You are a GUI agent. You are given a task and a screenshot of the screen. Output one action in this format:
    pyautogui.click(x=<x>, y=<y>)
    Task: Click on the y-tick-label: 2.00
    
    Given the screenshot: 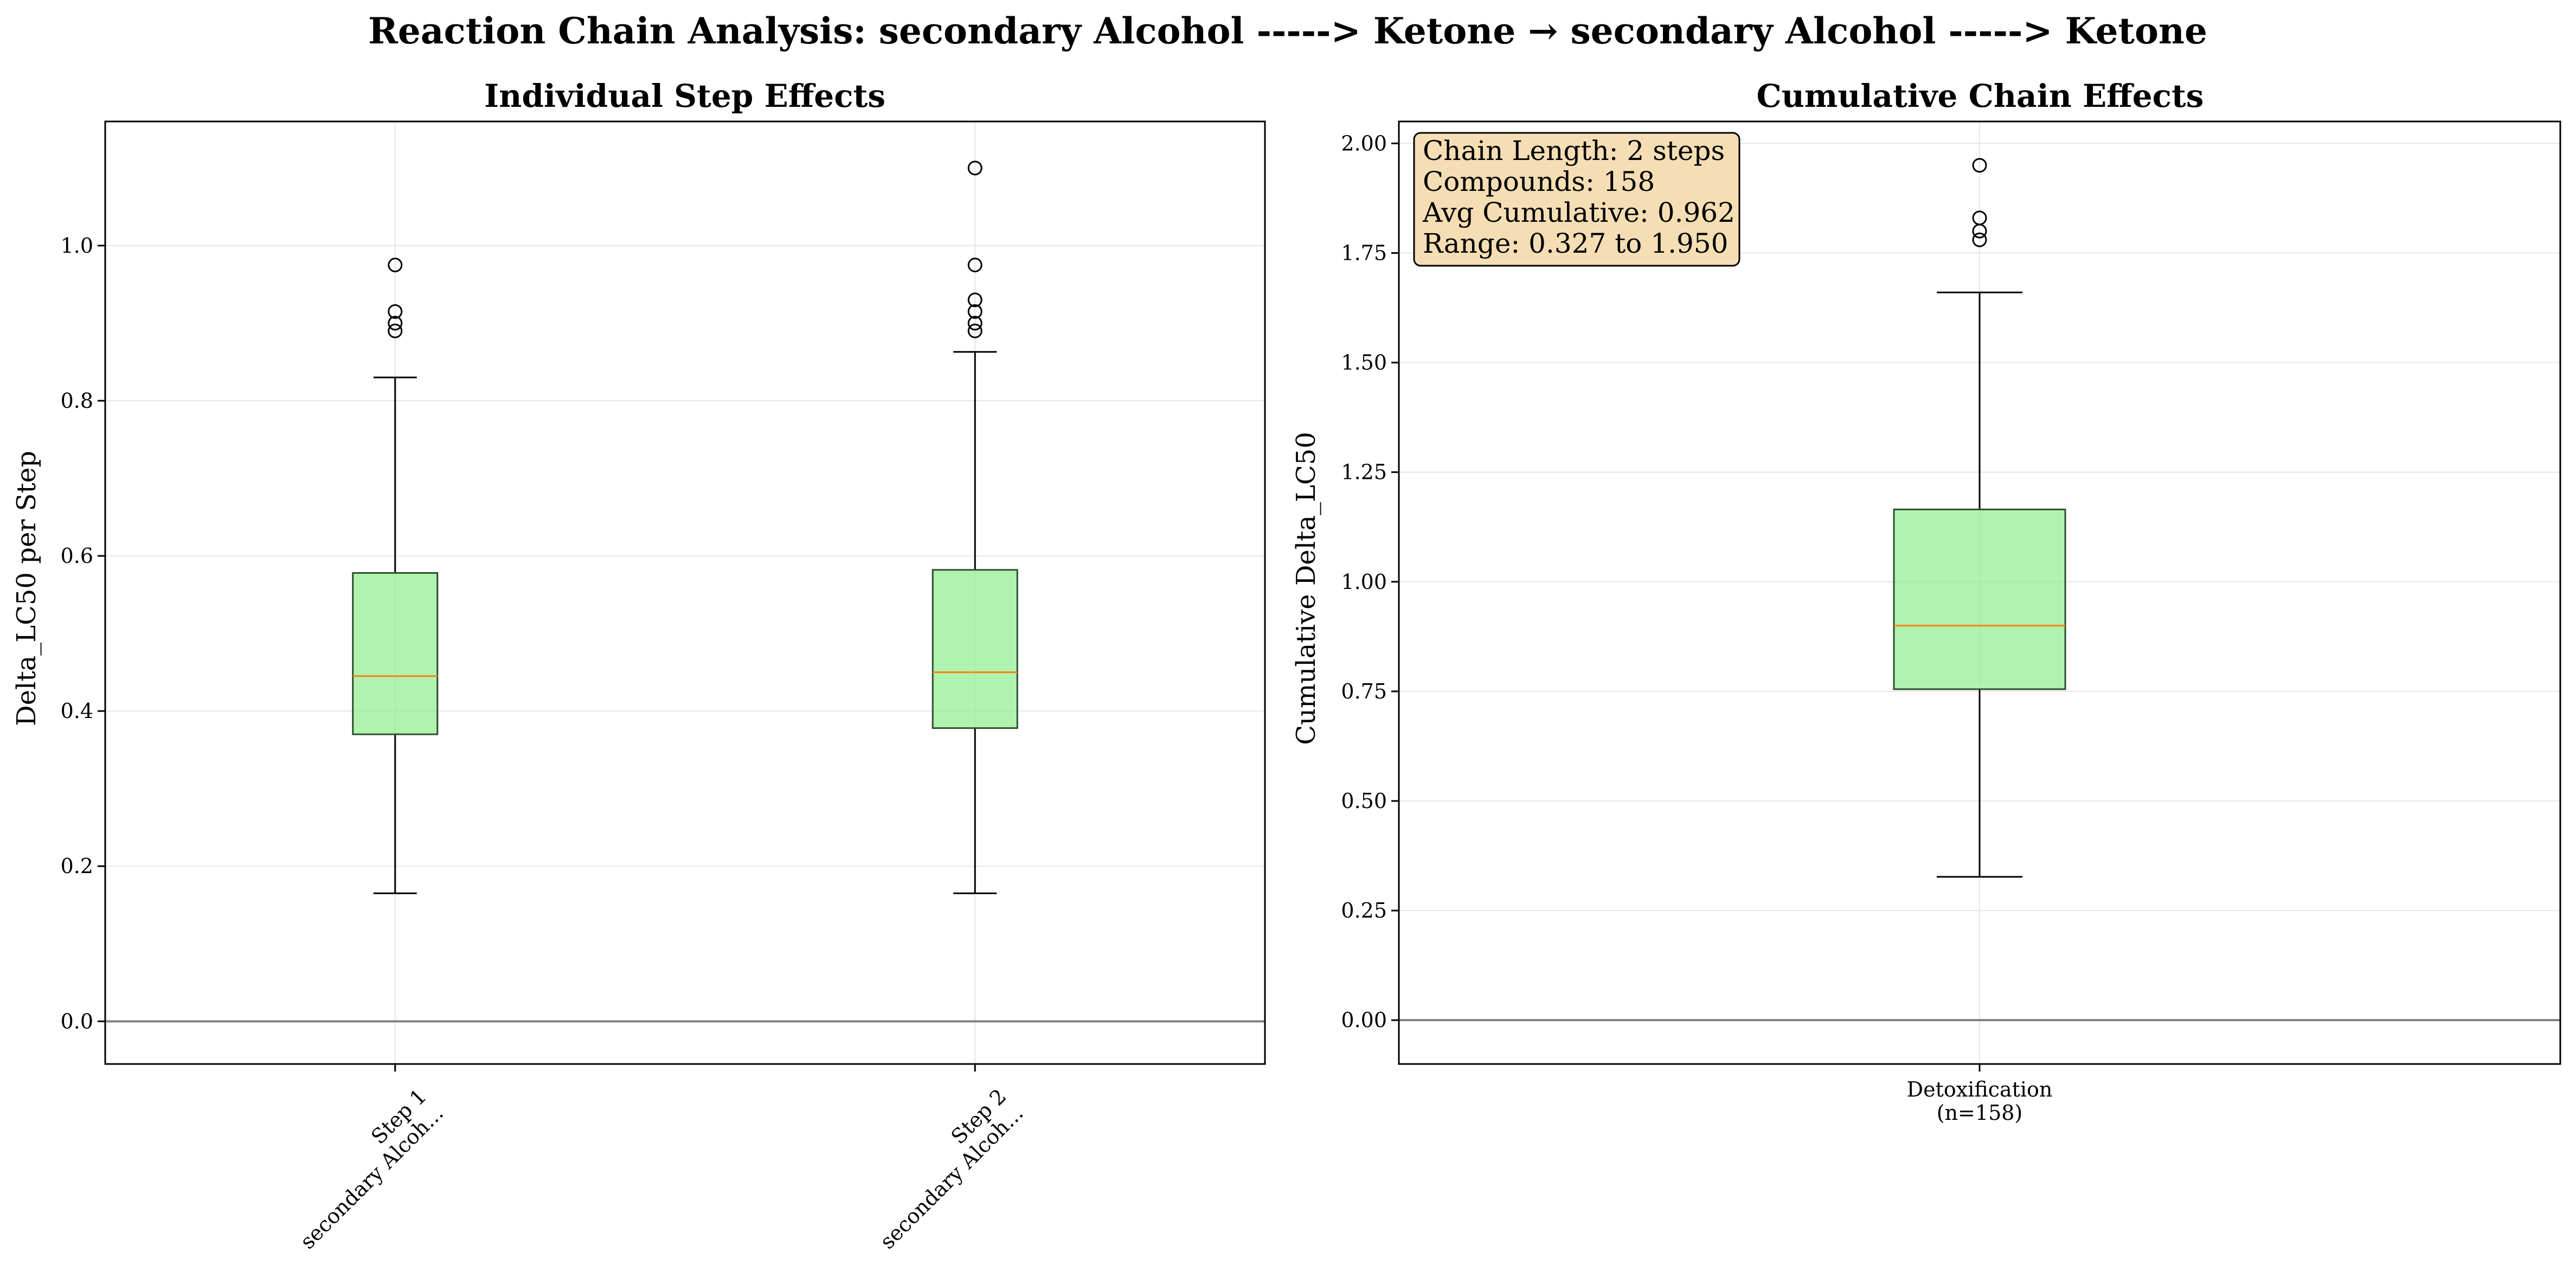 What is the action you would take?
    pyautogui.click(x=1364, y=143)
    